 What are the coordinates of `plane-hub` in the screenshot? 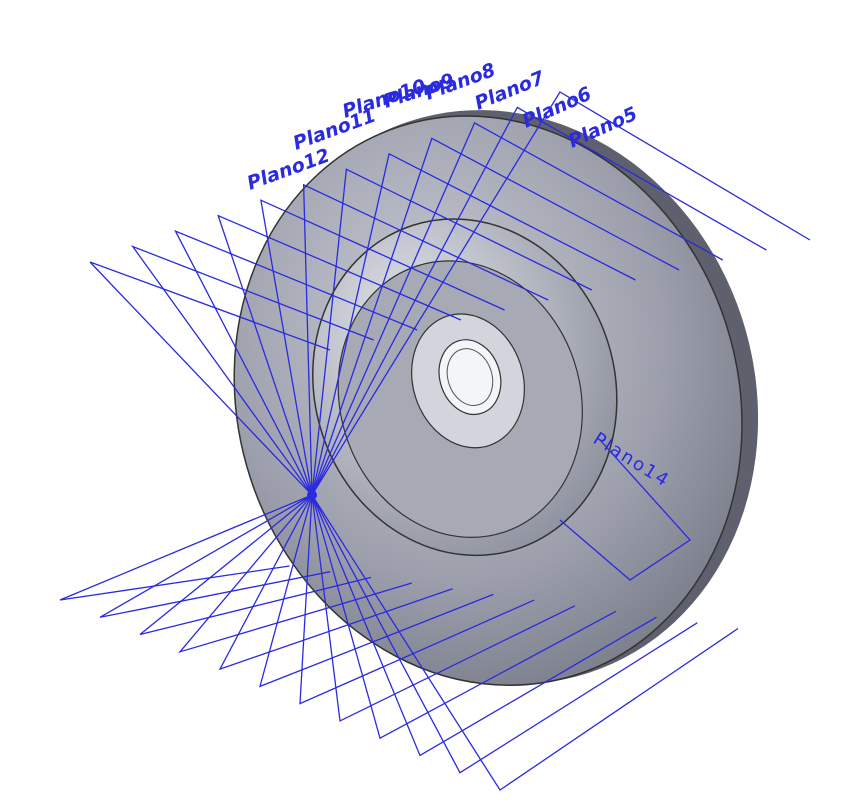 It's located at (312, 495).